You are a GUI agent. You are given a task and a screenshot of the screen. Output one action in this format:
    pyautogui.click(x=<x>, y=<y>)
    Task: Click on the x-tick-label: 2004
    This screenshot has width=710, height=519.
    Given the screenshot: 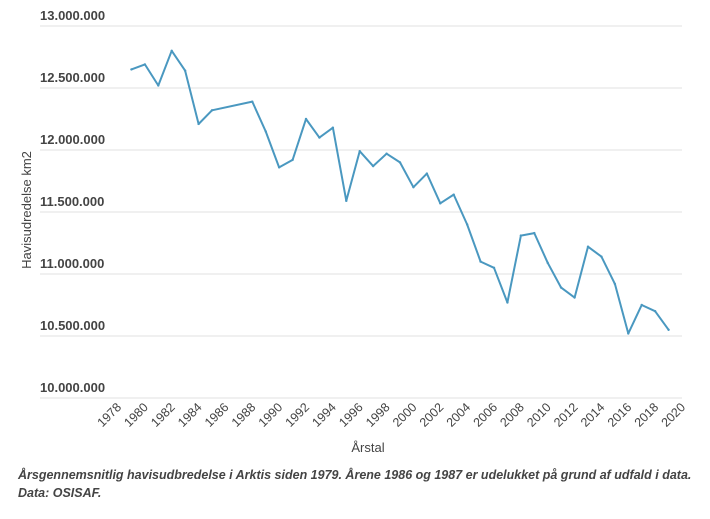 What is the action you would take?
    pyautogui.click(x=459, y=415)
    